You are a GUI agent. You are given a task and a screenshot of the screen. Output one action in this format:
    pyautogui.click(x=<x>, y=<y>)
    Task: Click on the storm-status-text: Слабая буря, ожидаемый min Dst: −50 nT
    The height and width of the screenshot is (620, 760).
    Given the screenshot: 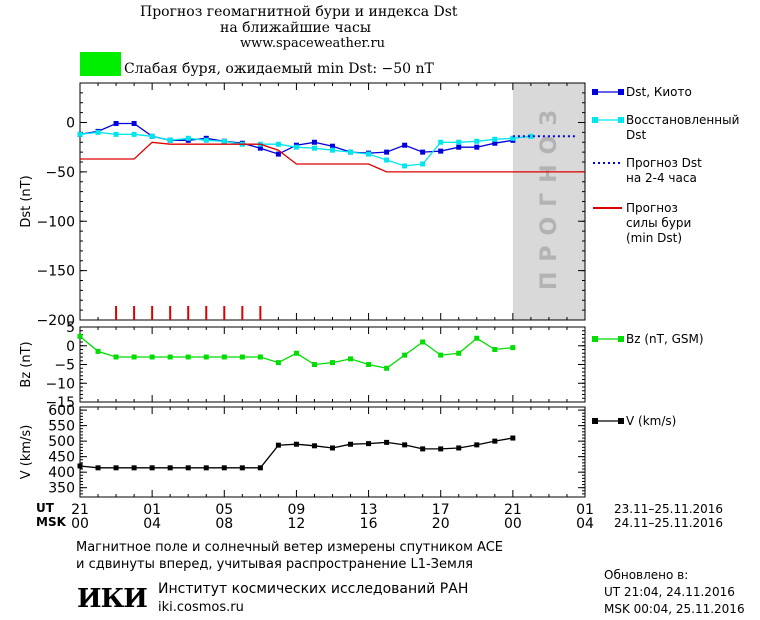 What is the action you would take?
    pyautogui.click(x=279, y=69)
    